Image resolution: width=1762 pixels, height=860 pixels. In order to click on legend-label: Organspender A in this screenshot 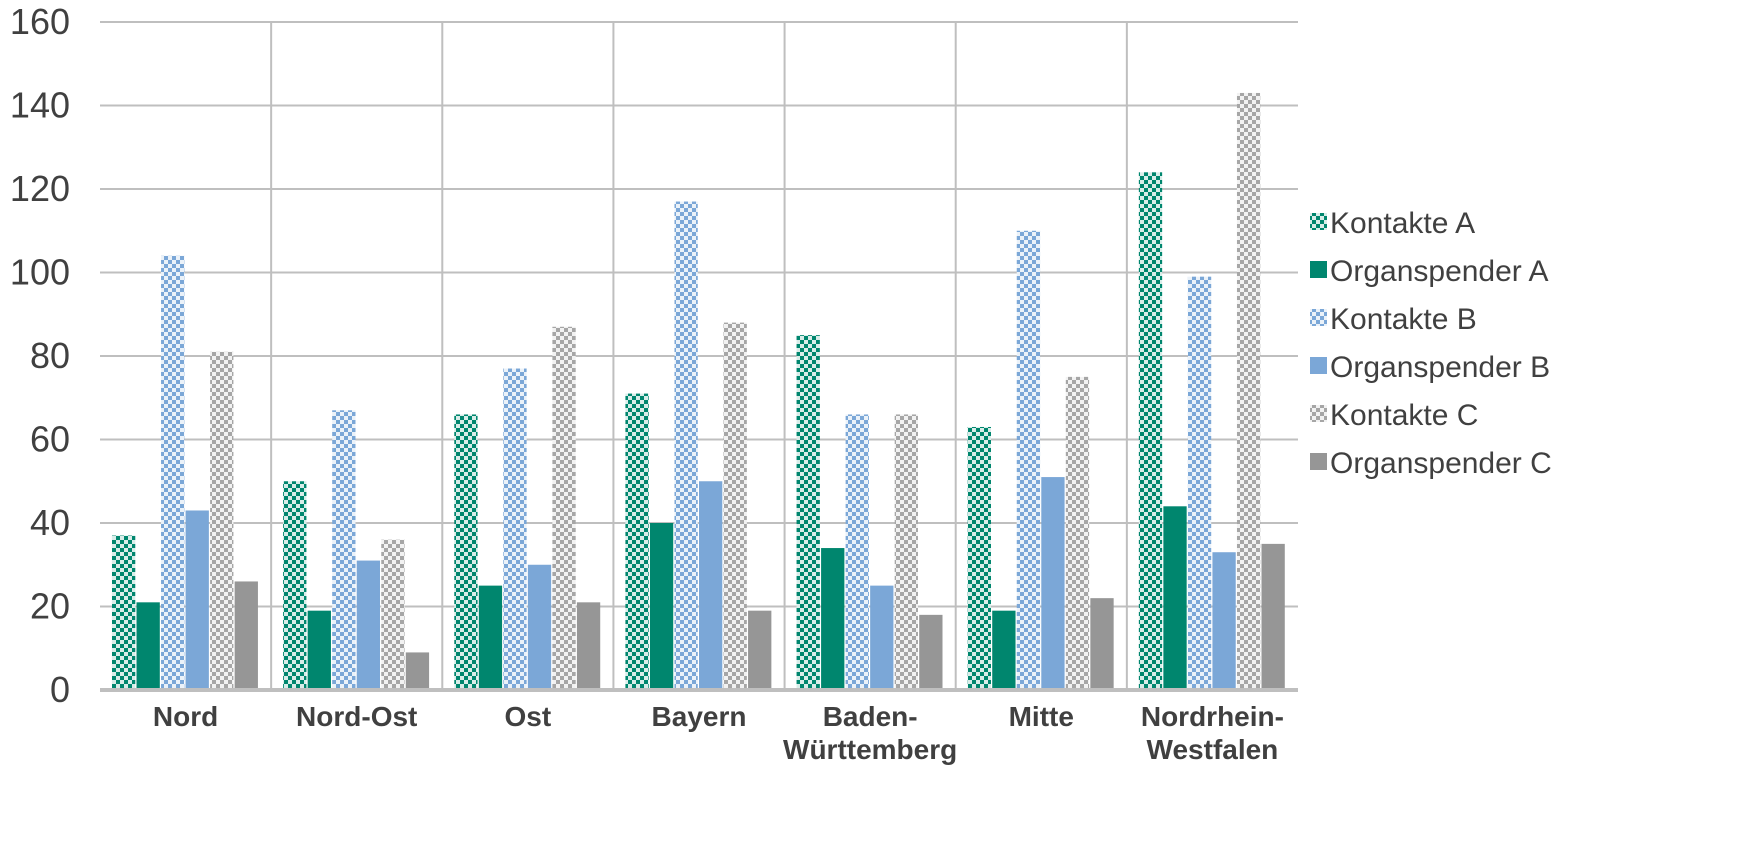, I will do `click(1439, 271)`.